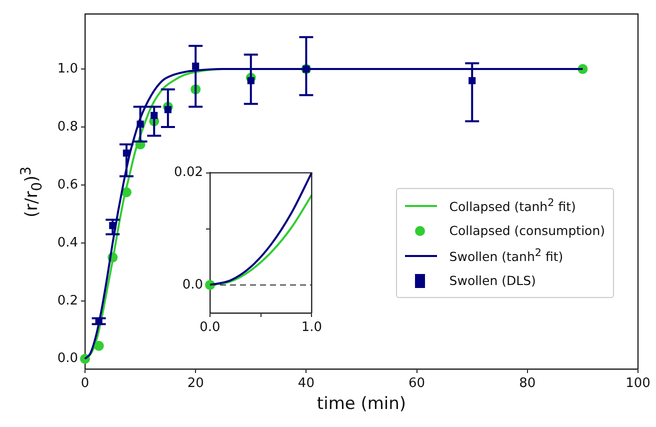 The width and height of the screenshot is (656, 427). Describe the element at coordinates (85, 384) in the screenshot. I see `x-tick-label: 0` at that location.